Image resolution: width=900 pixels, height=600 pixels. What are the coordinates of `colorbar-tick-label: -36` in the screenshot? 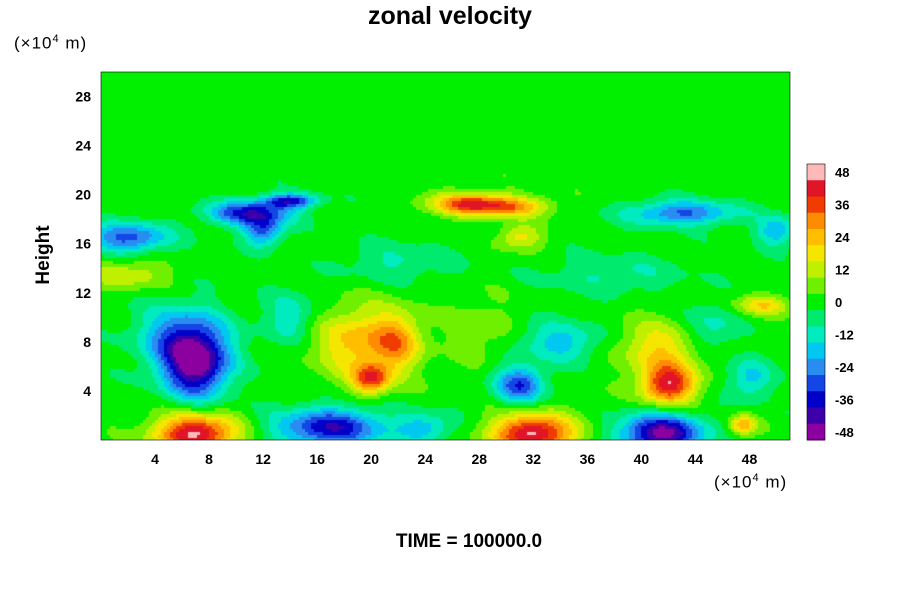 It's located at (844, 399).